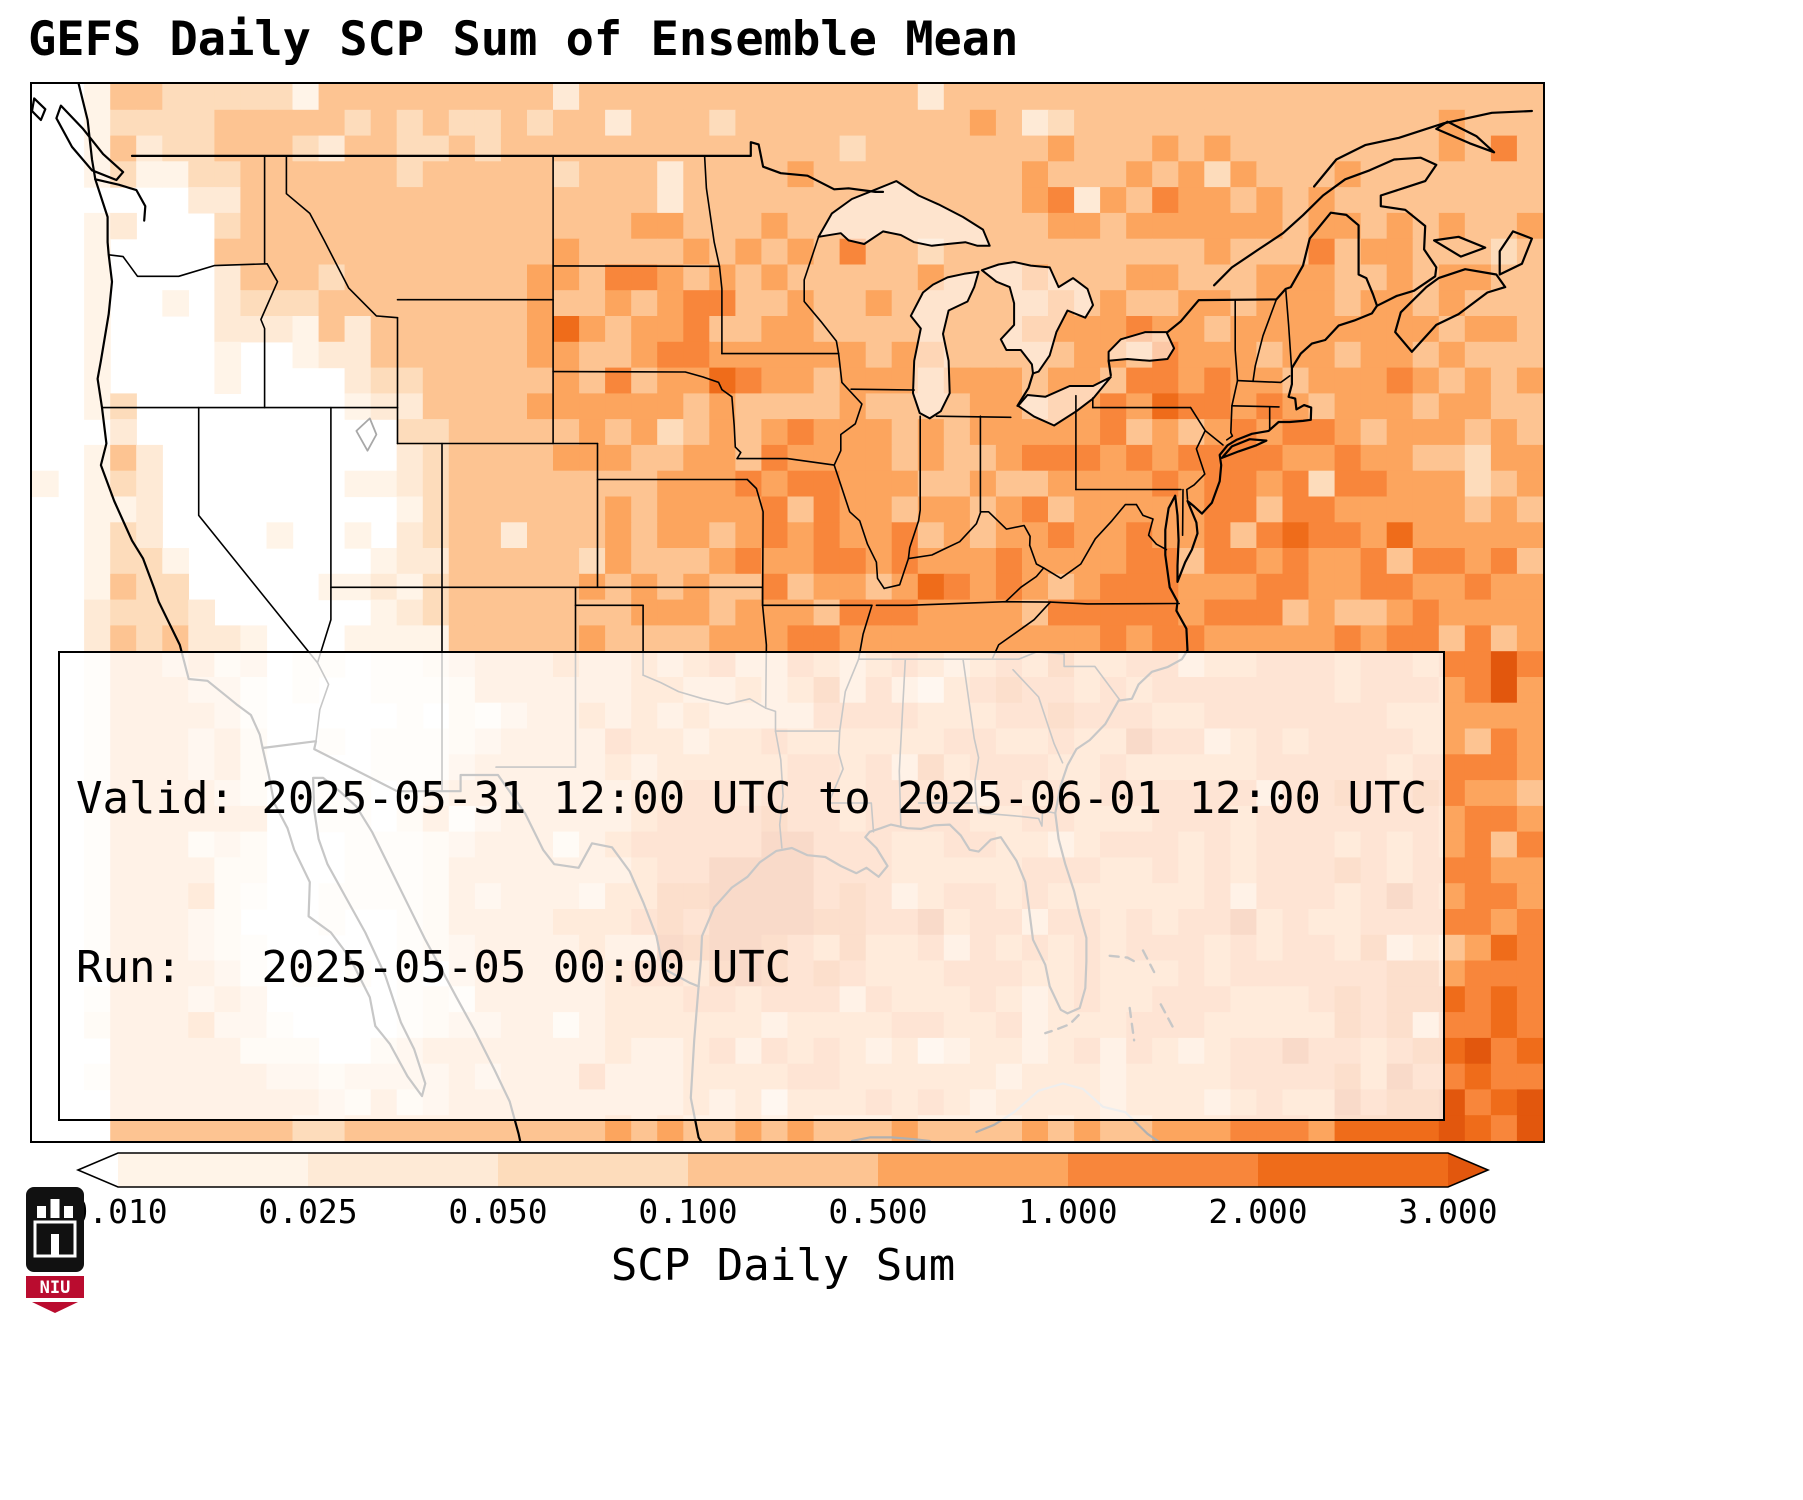 This screenshot has height=1500, width=1803. I want to click on colorbar-tick: 1.000, so click(1068, 1211).